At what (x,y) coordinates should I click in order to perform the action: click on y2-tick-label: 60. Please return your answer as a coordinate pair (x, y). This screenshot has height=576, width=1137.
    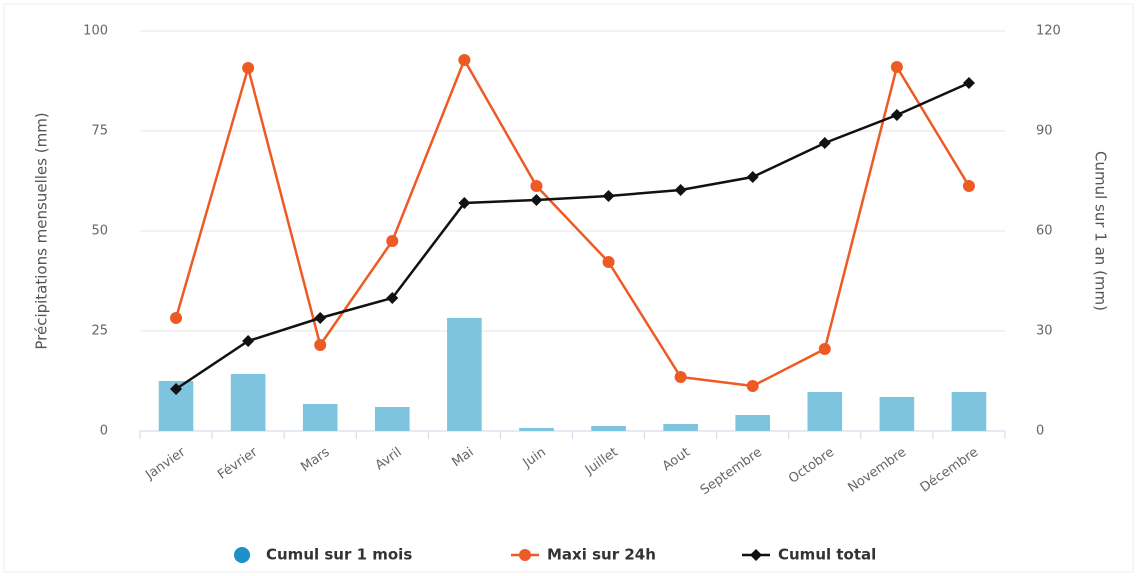
    Looking at the image, I should click on (1044, 231).